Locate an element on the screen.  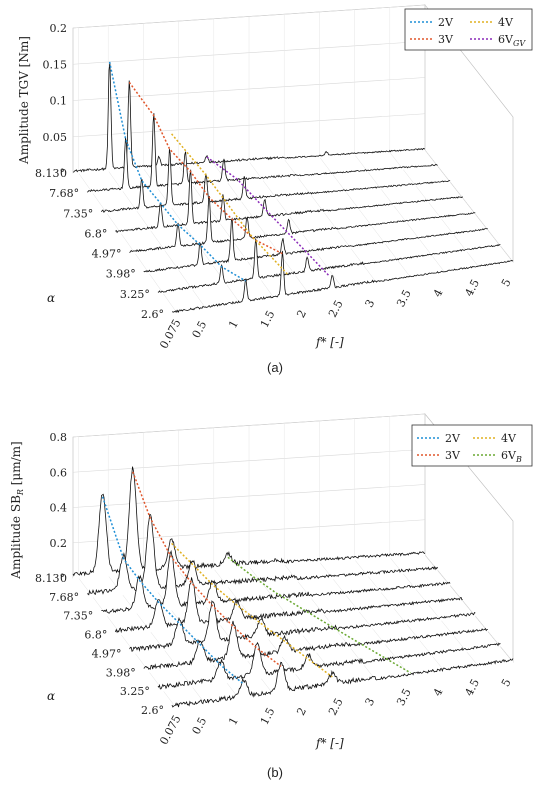
panel-b-legend-box is located at coordinates (472, 445).